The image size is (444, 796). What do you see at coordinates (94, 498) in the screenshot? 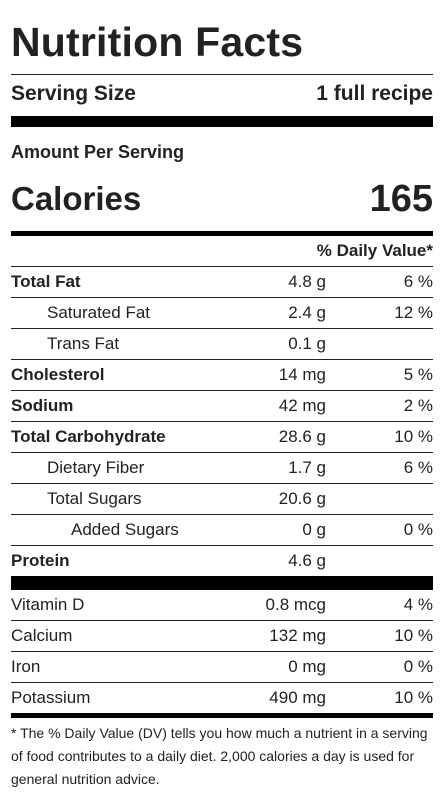
I see `nutrient-name: Total Sugars` at bounding box center [94, 498].